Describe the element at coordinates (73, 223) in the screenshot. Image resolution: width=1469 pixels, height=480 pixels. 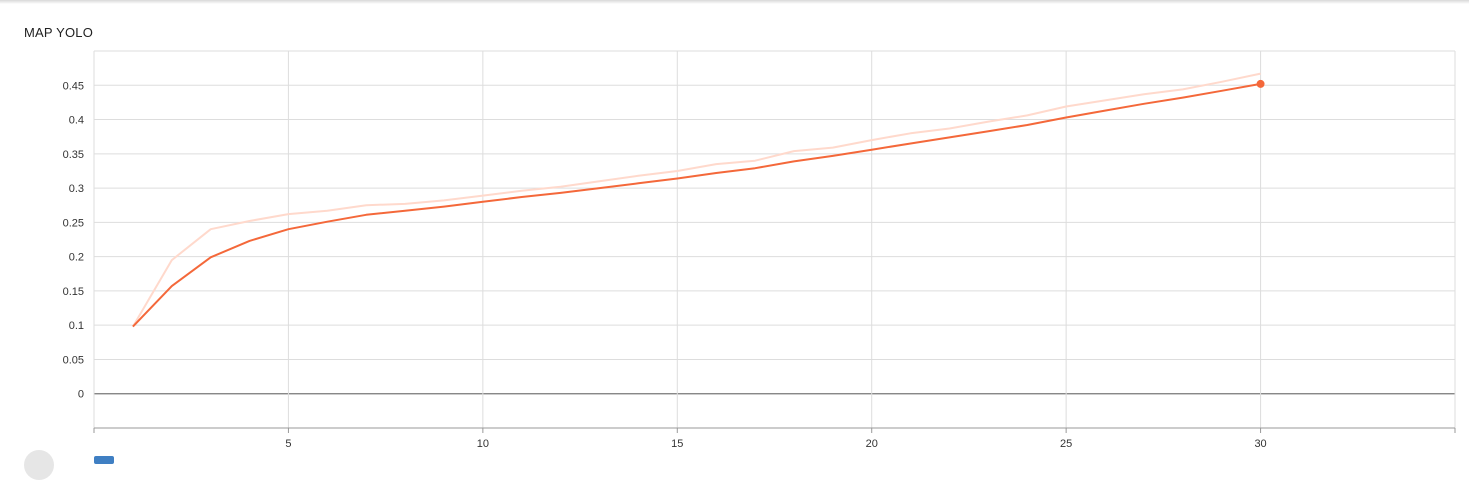
I see `y-tick-label: 0.25` at that location.